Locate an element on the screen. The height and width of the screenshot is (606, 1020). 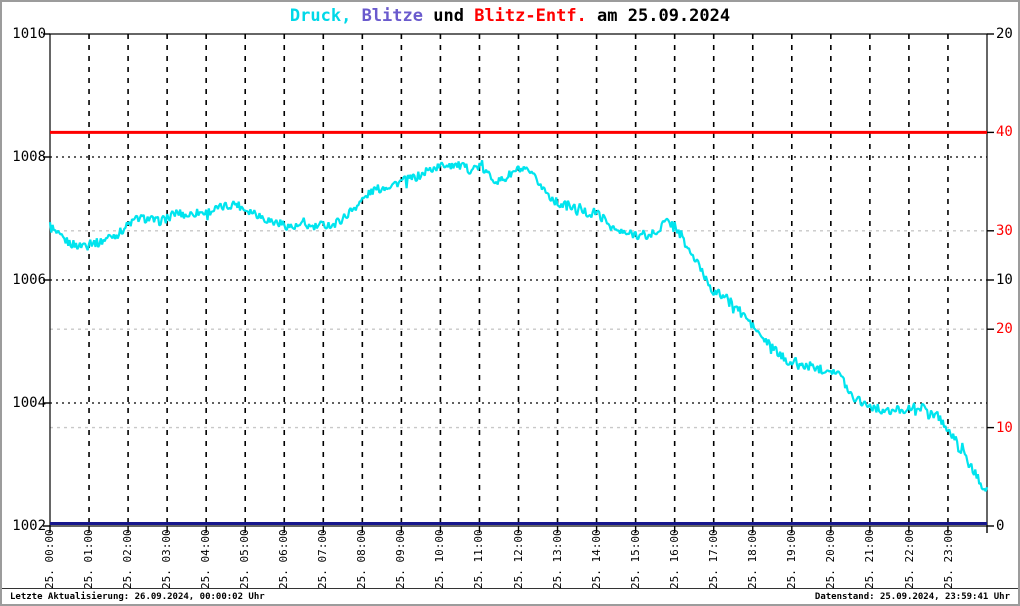
x-axis-tick-label: 25. 05:00 is located at coordinates (244, 559).